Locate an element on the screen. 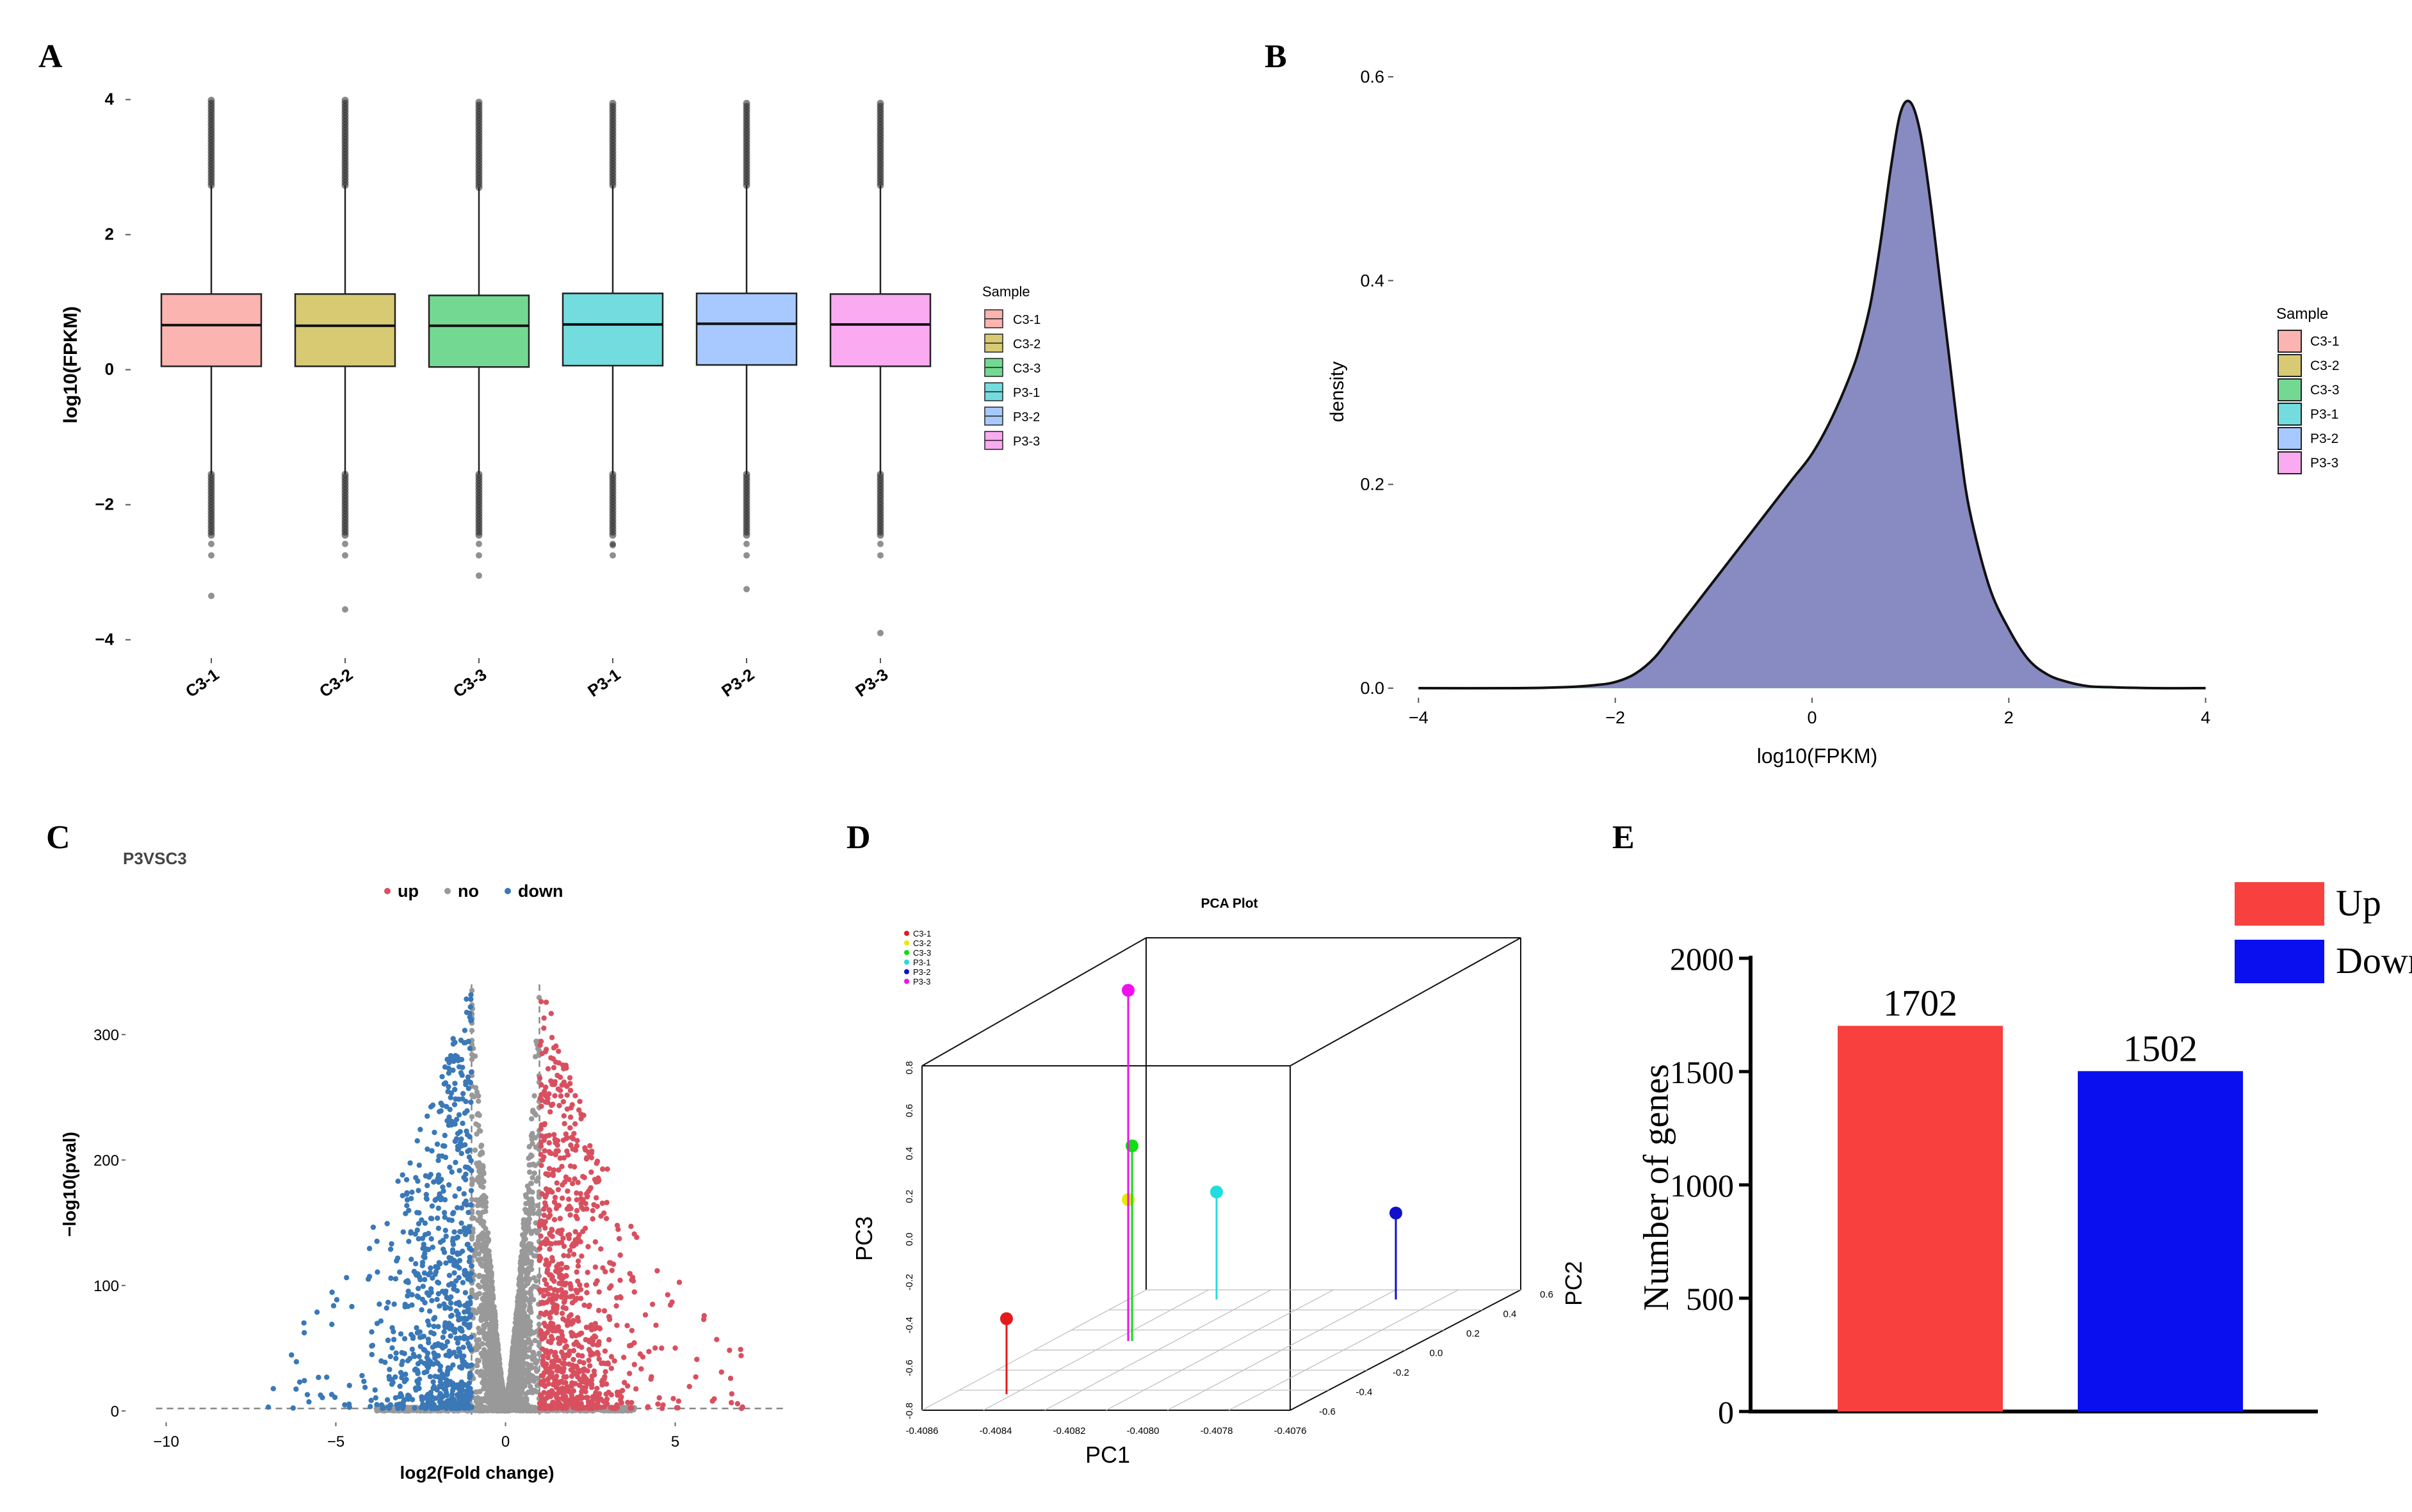 This screenshot has width=2412, height=1512. panel-a-ytick-label: −4 is located at coordinates (104, 638).